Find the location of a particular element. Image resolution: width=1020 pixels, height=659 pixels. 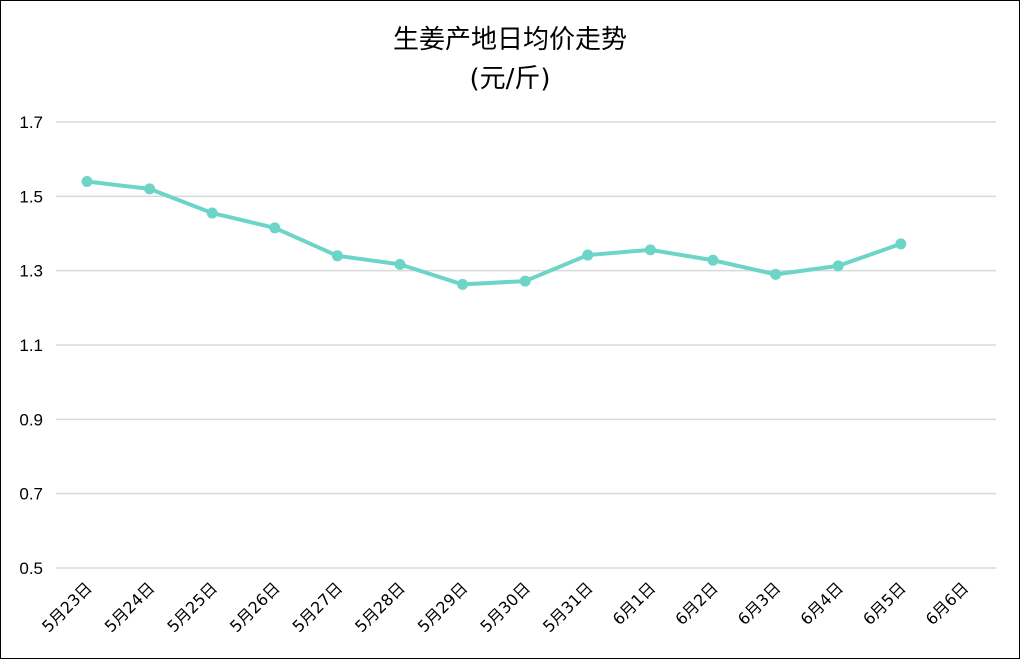

x-tick-label: 5月27日 is located at coordinates (318, 607).